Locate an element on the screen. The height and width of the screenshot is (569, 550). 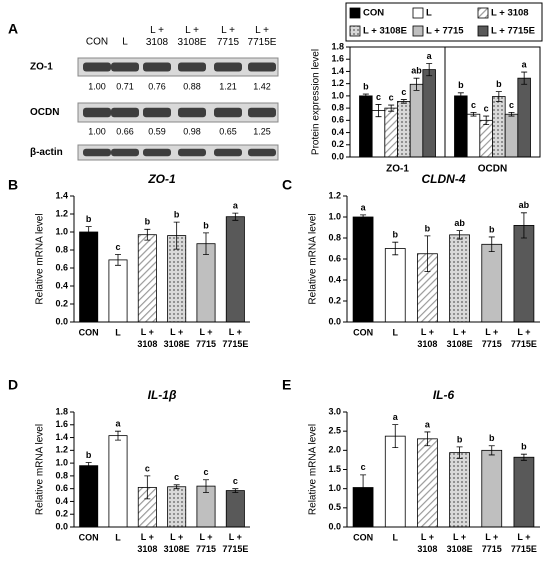
band-value: 0.98 is located at coordinates (192, 131).